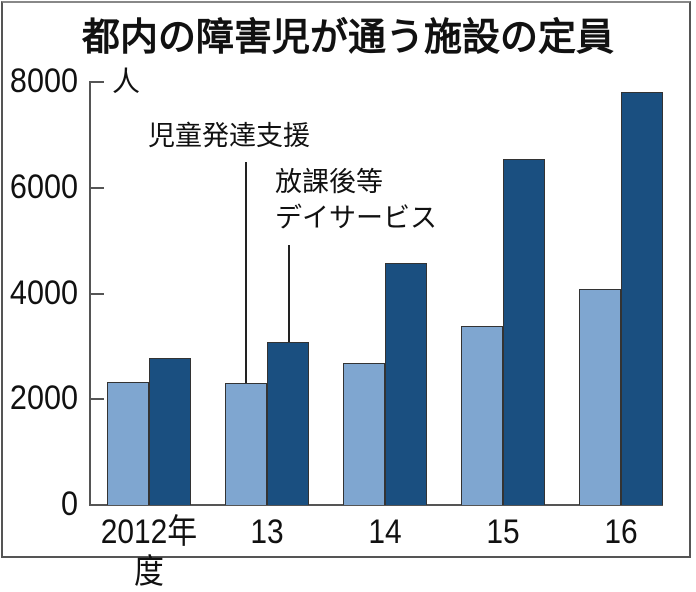  I want to click on x-tick-label: 16, so click(621, 532).